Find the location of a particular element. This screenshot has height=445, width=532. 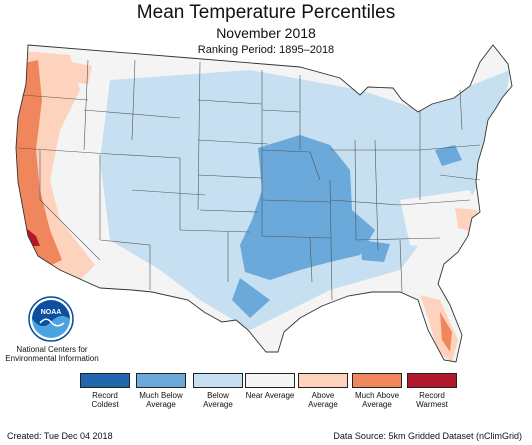

legend-item-record-warmest: Record Warmest is located at coordinates (432, 391).